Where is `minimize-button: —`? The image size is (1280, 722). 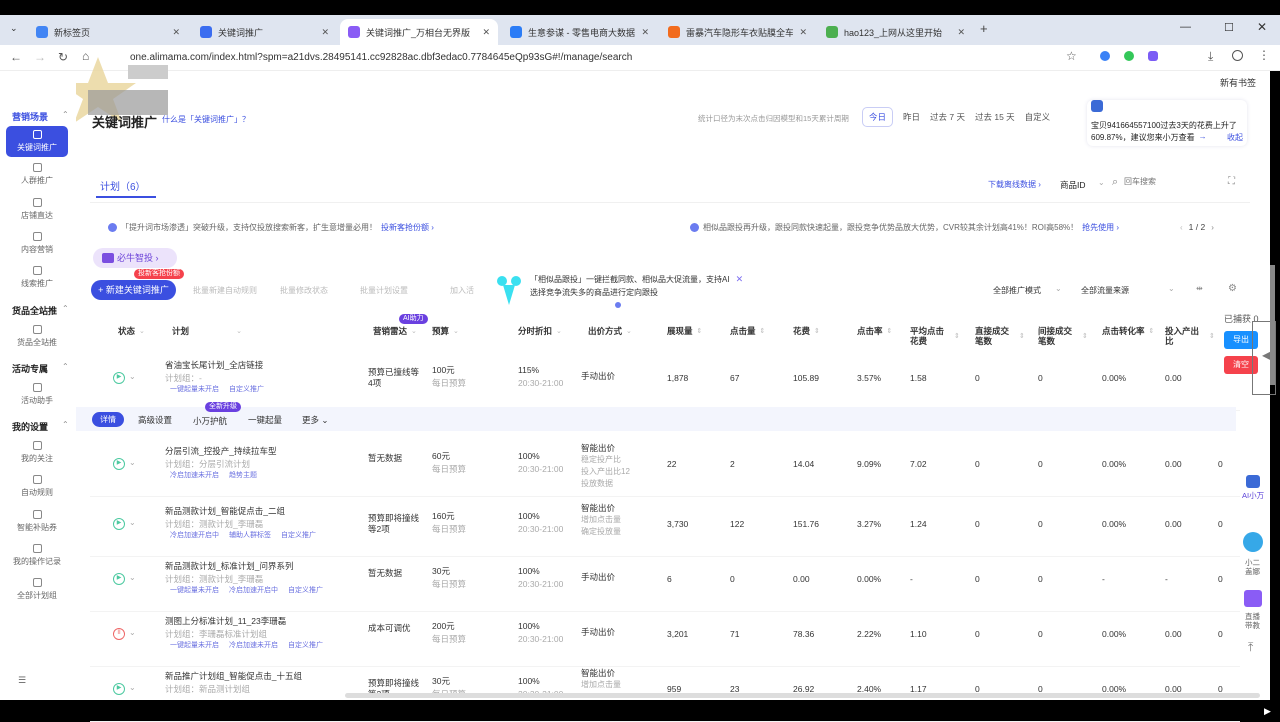 minimize-button: — is located at coordinates (1185, 27).